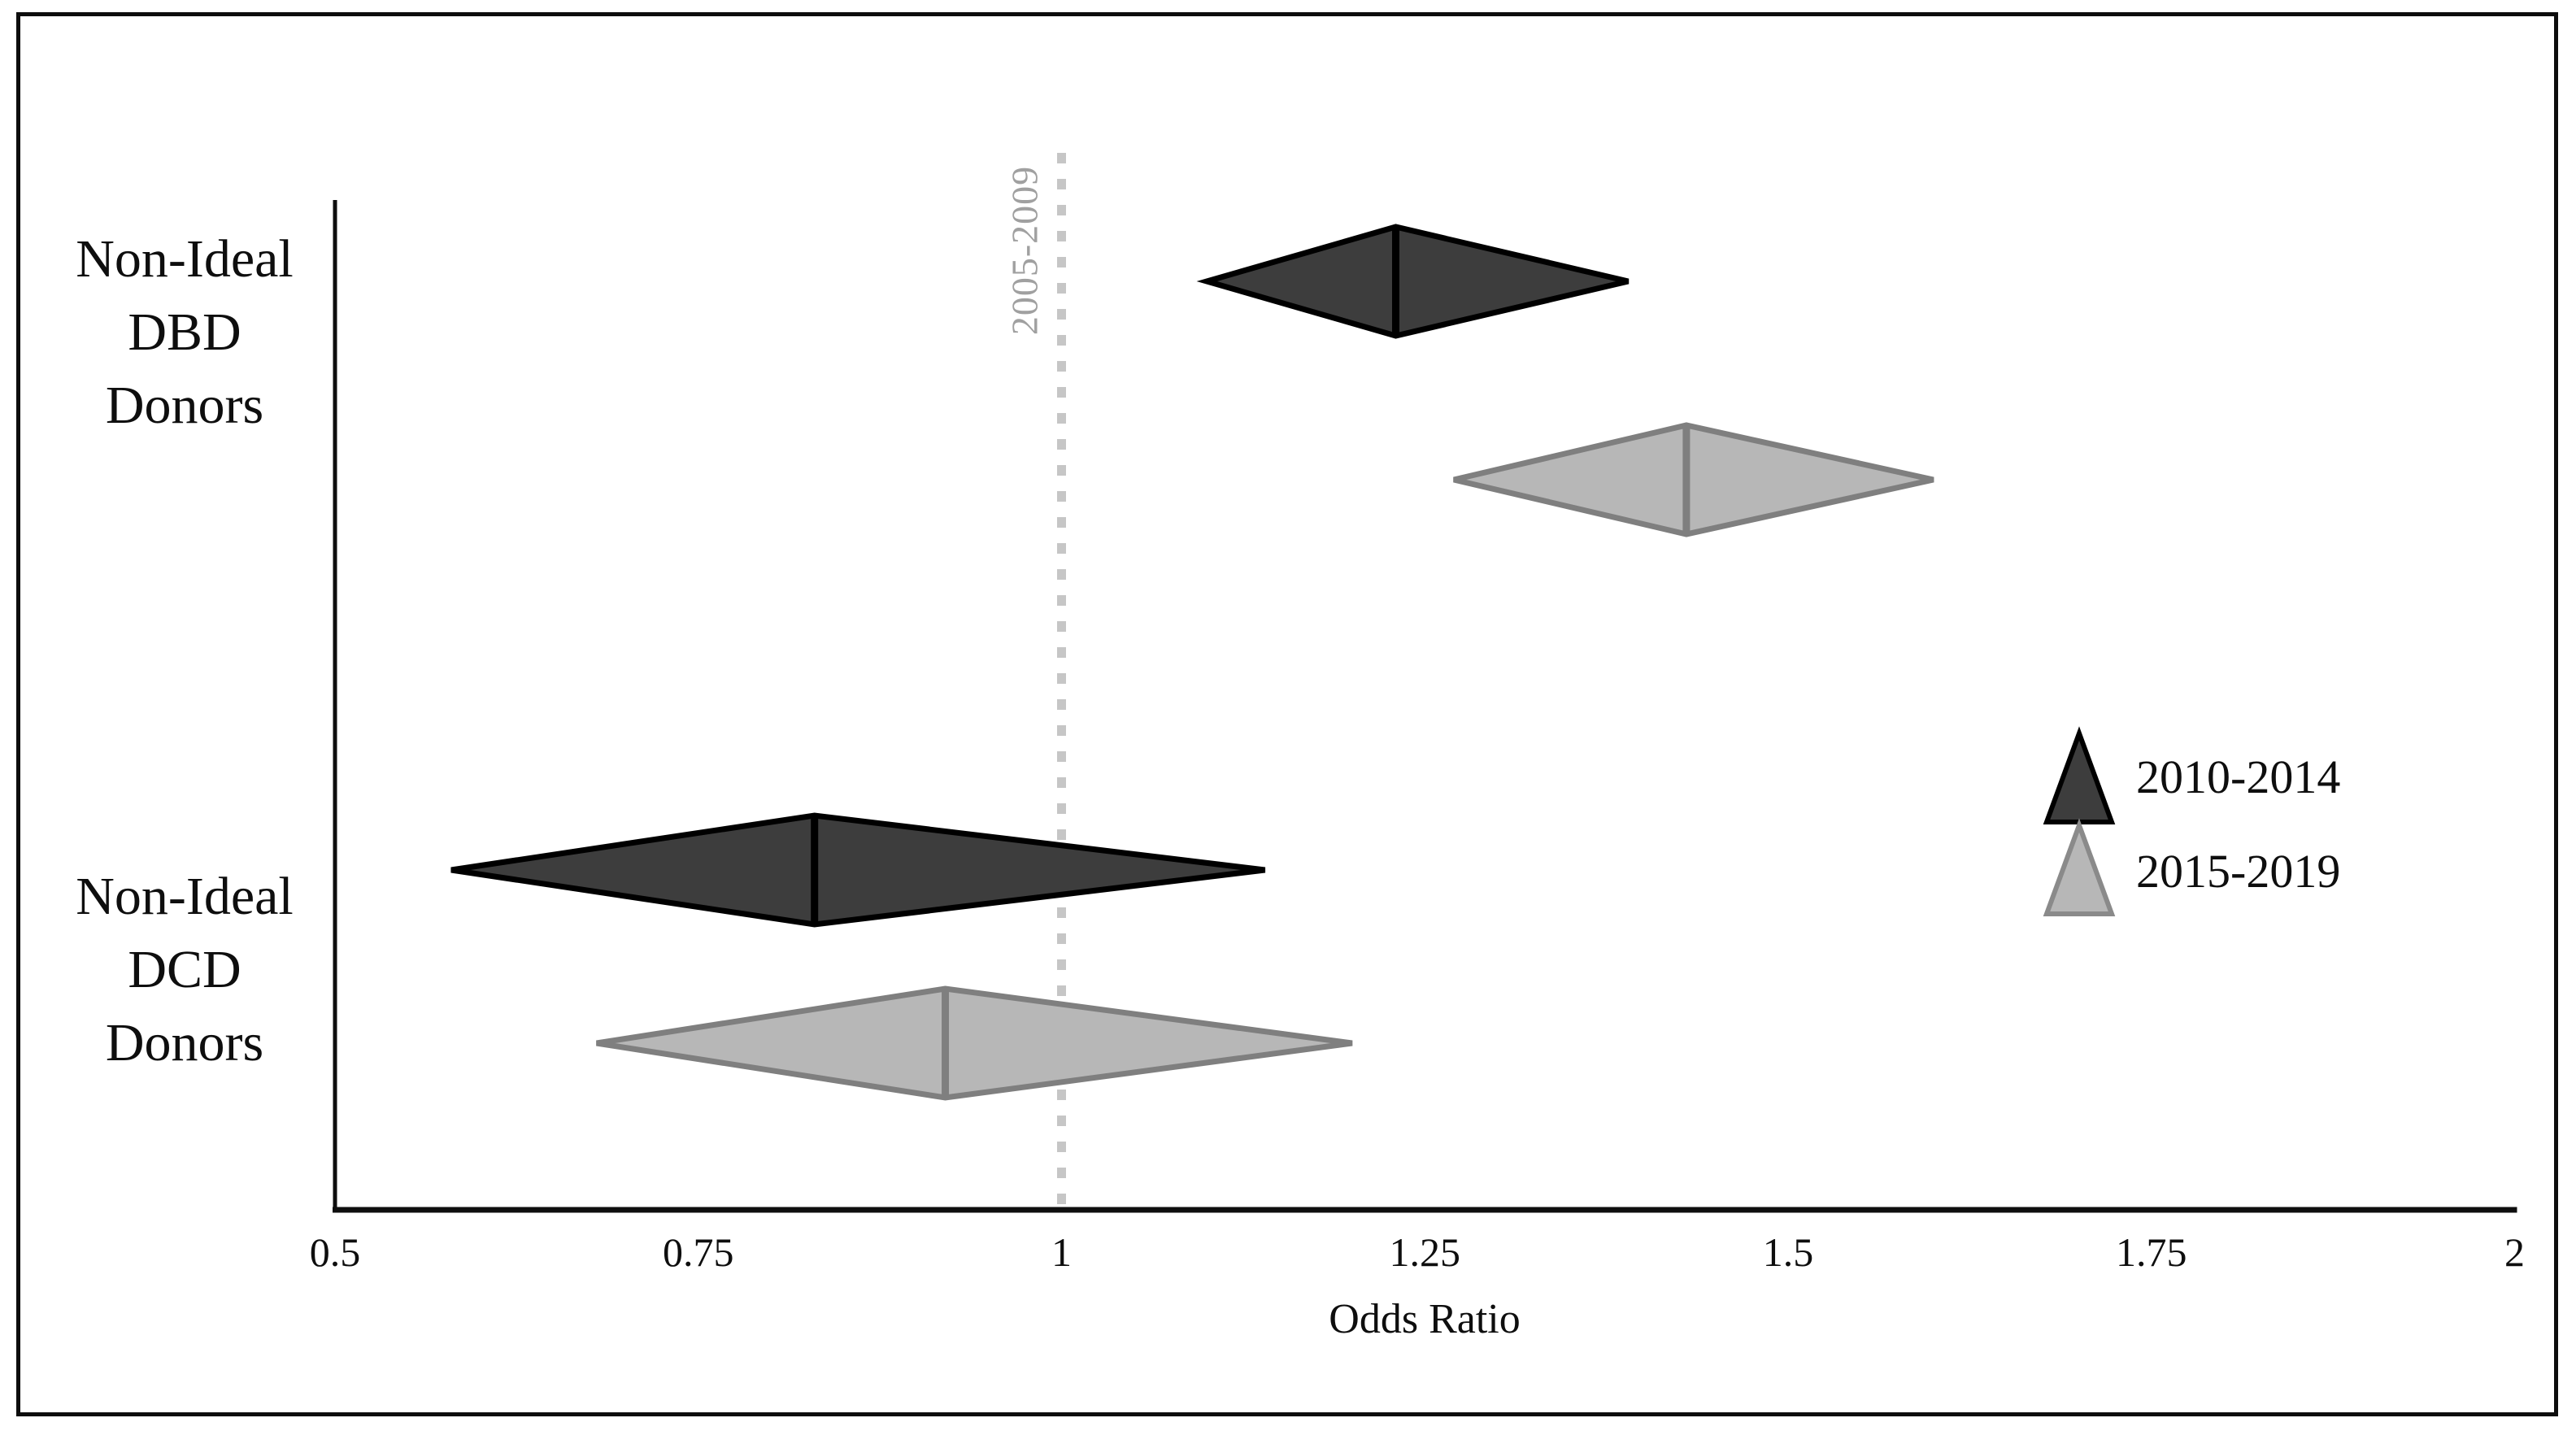 The height and width of the screenshot is (1431, 2576). What do you see at coordinates (1425, 1252) in the screenshot?
I see `x-tick-label-1.25: 1.25` at bounding box center [1425, 1252].